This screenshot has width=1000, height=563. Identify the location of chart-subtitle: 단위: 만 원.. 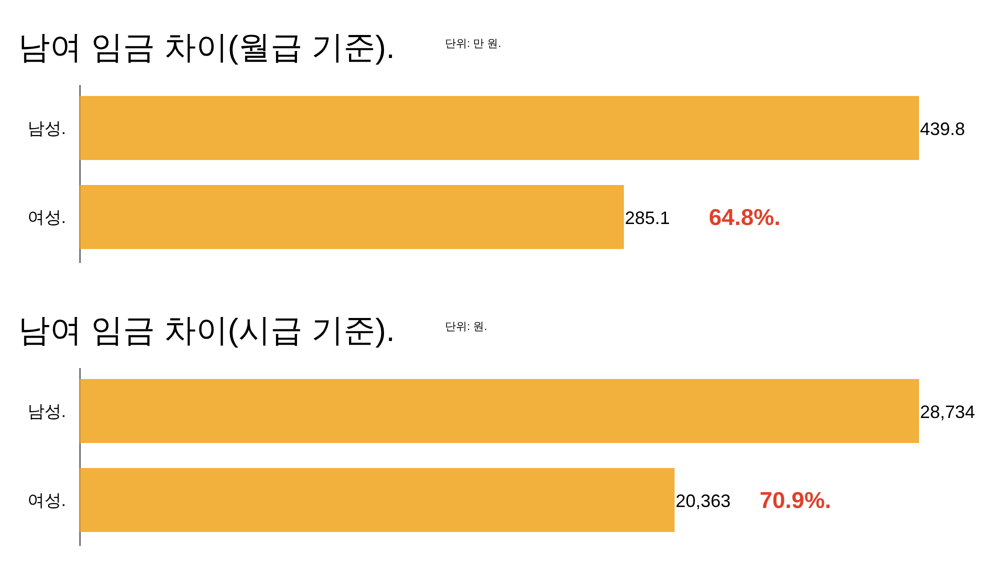
(473, 44).